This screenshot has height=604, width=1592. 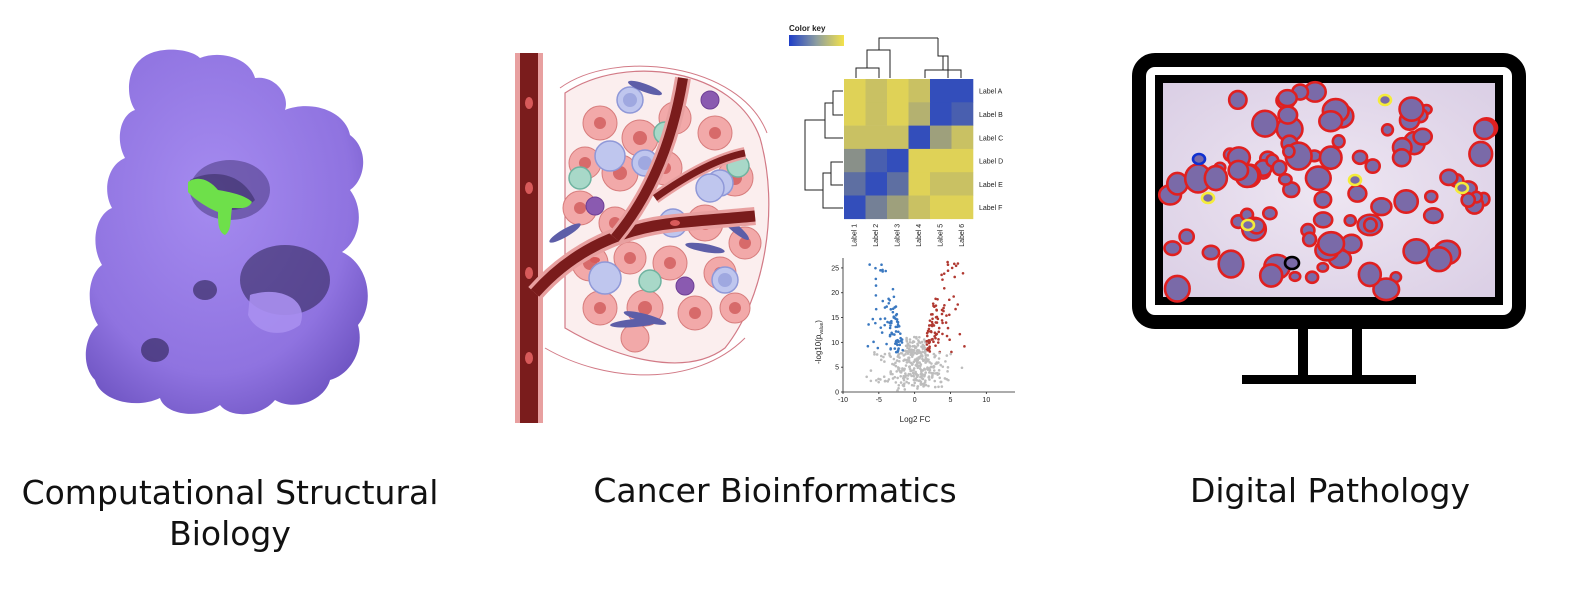 I want to click on nucleus-contour-yellow, so click(x=1355, y=180).